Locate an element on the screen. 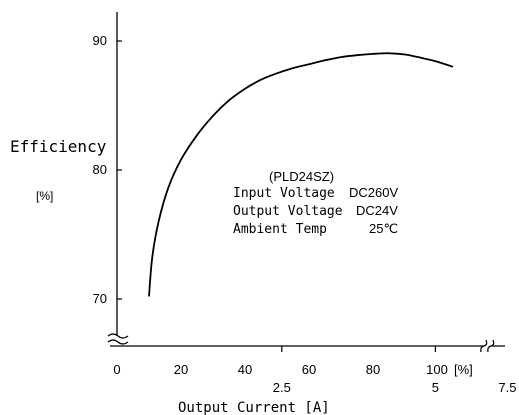  ambient-temp-label: Ambient Temp is located at coordinates (280, 229).